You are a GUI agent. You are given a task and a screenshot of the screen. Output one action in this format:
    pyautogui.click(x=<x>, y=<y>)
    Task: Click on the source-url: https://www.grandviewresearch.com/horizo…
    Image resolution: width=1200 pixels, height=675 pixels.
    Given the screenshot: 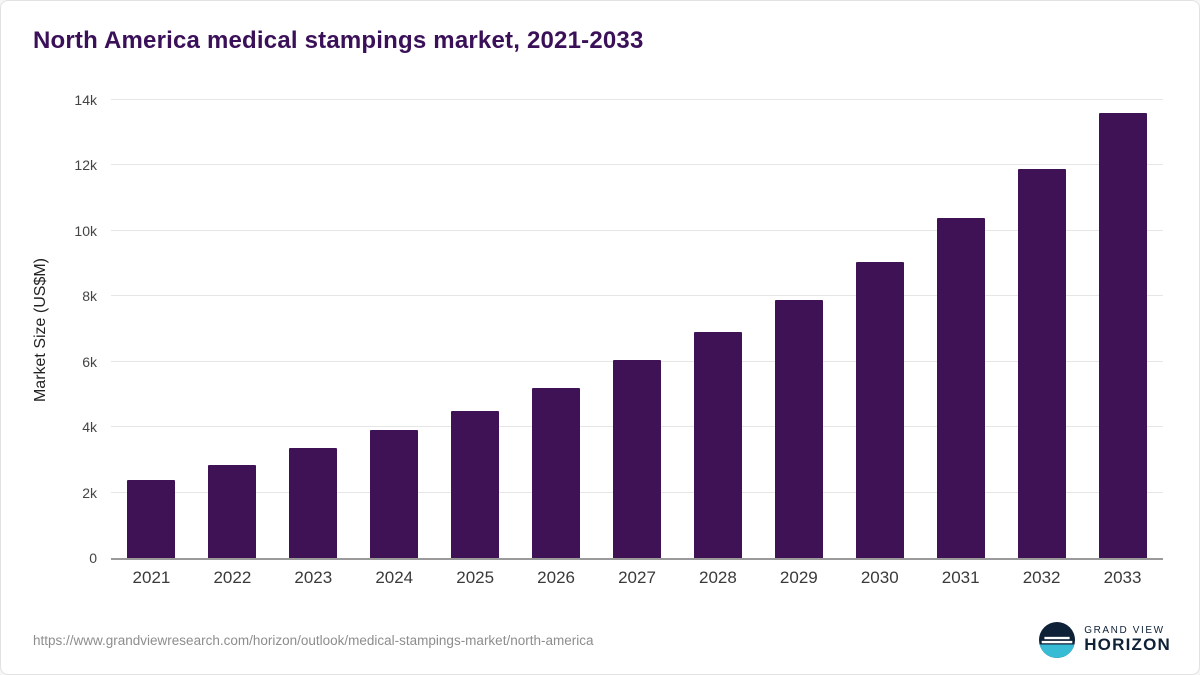 What is the action you would take?
    pyautogui.click(x=313, y=640)
    